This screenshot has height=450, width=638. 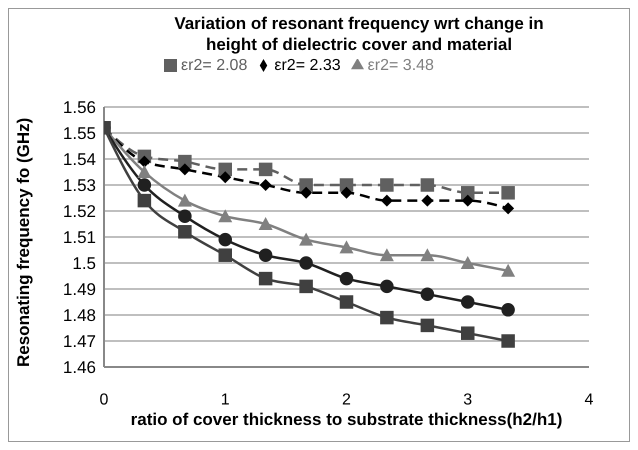 I want to click on y-tick-label: 1.46, so click(x=79, y=368).